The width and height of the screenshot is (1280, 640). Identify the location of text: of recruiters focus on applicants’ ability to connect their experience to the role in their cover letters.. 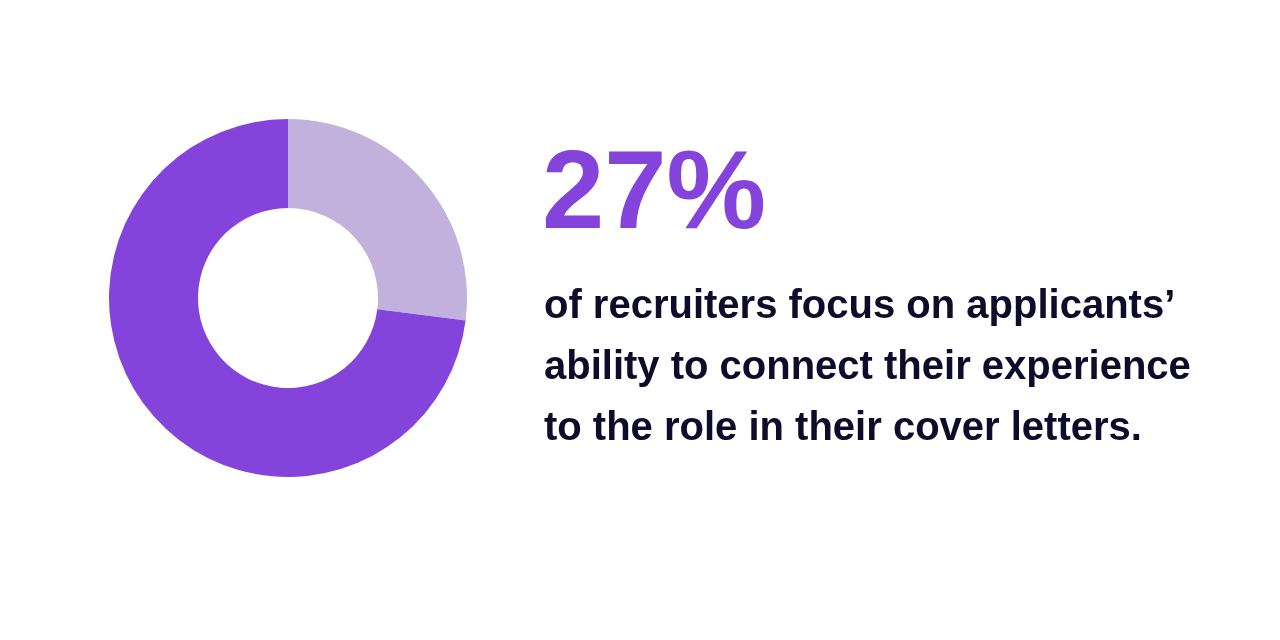
(867, 365).